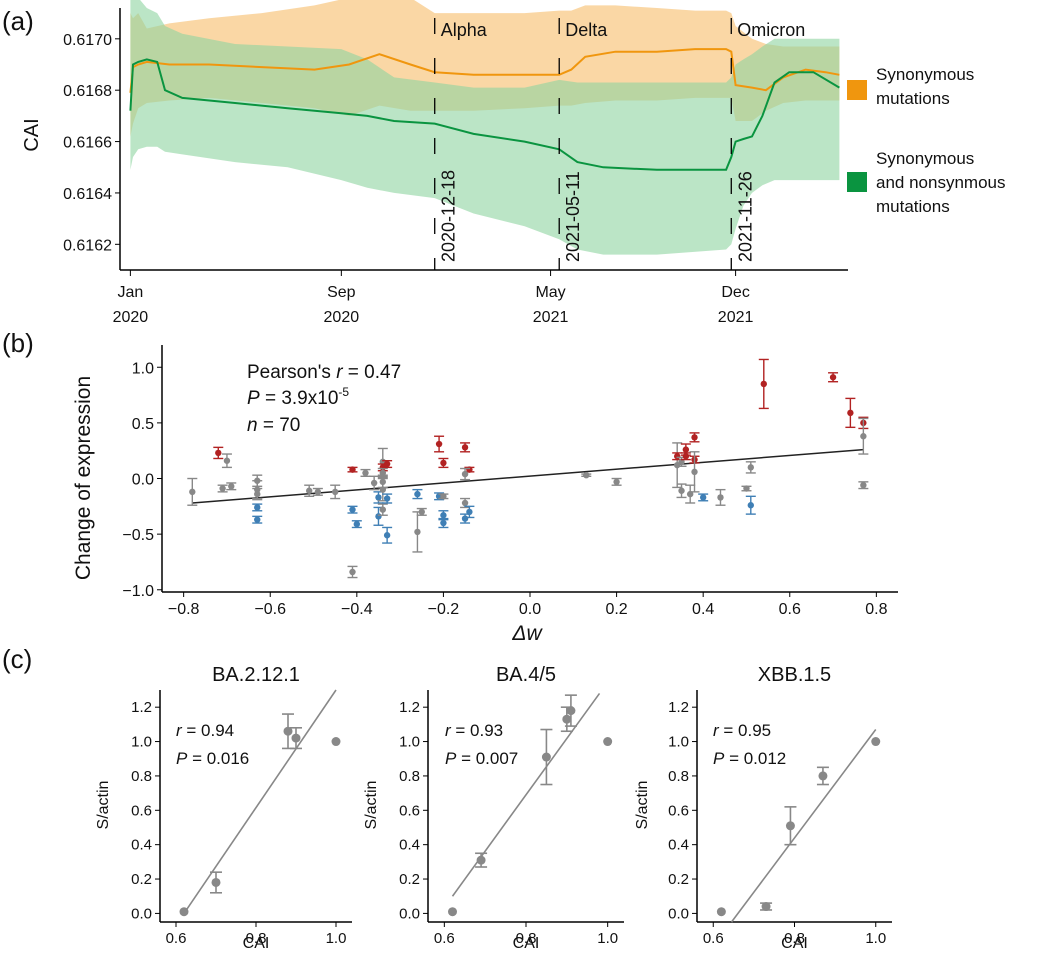  What do you see at coordinates (771, 30) in the screenshot?
I see `event-name-omicron: Omicron` at bounding box center [771, 30].